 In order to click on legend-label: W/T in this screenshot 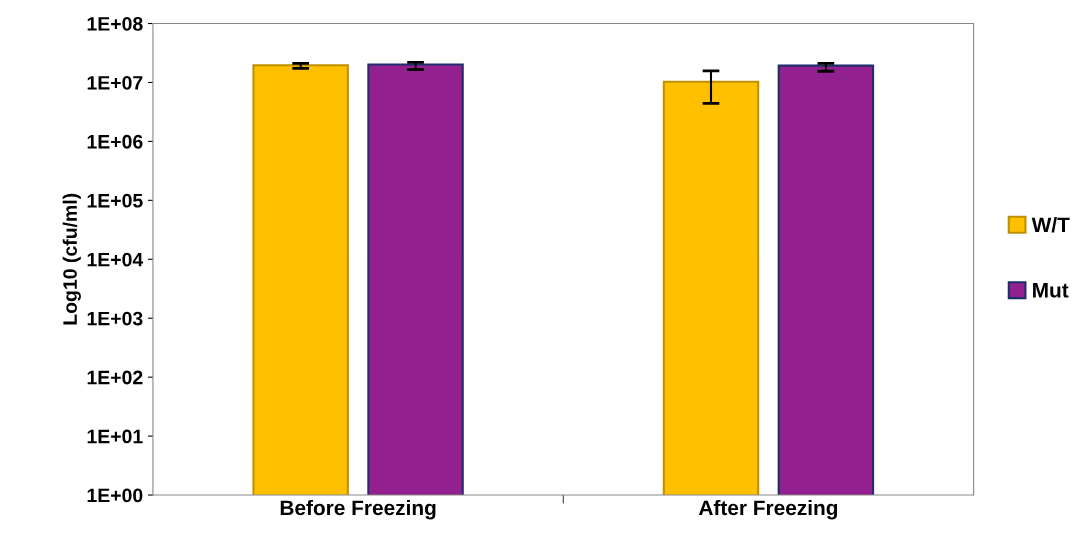, I will do `click(1050, 224)`.